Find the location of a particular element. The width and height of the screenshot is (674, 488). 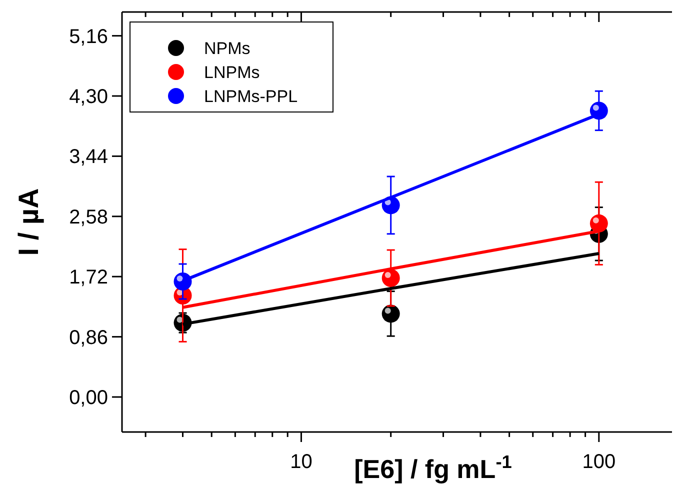

y-tick-label: 0,86 is located at coordinates (88, 337).